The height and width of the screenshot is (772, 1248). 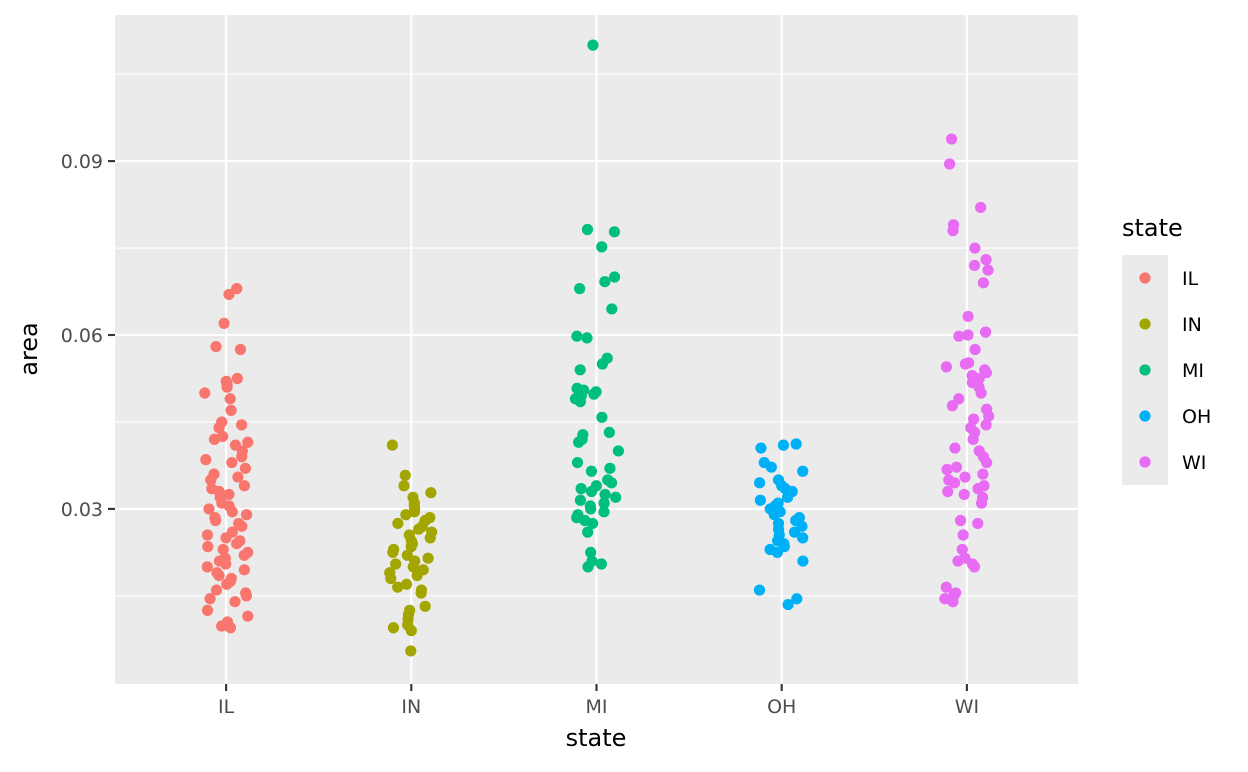 I want to click on legend-title: state, so click(x=1152, y=228).